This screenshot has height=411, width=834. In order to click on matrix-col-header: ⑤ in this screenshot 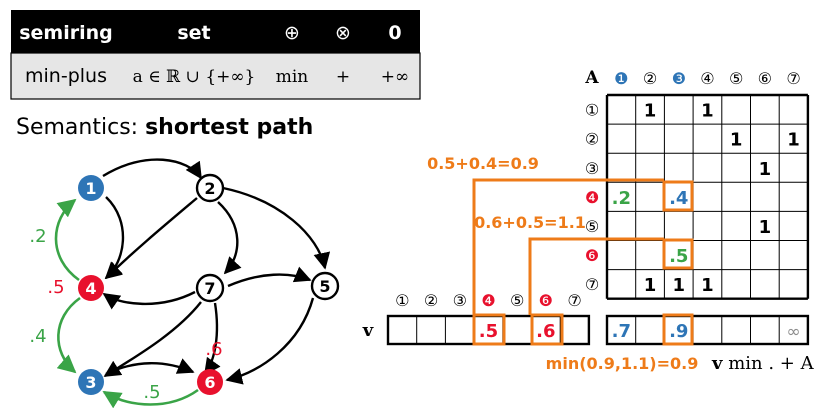, I will do `click(736, 78)`.